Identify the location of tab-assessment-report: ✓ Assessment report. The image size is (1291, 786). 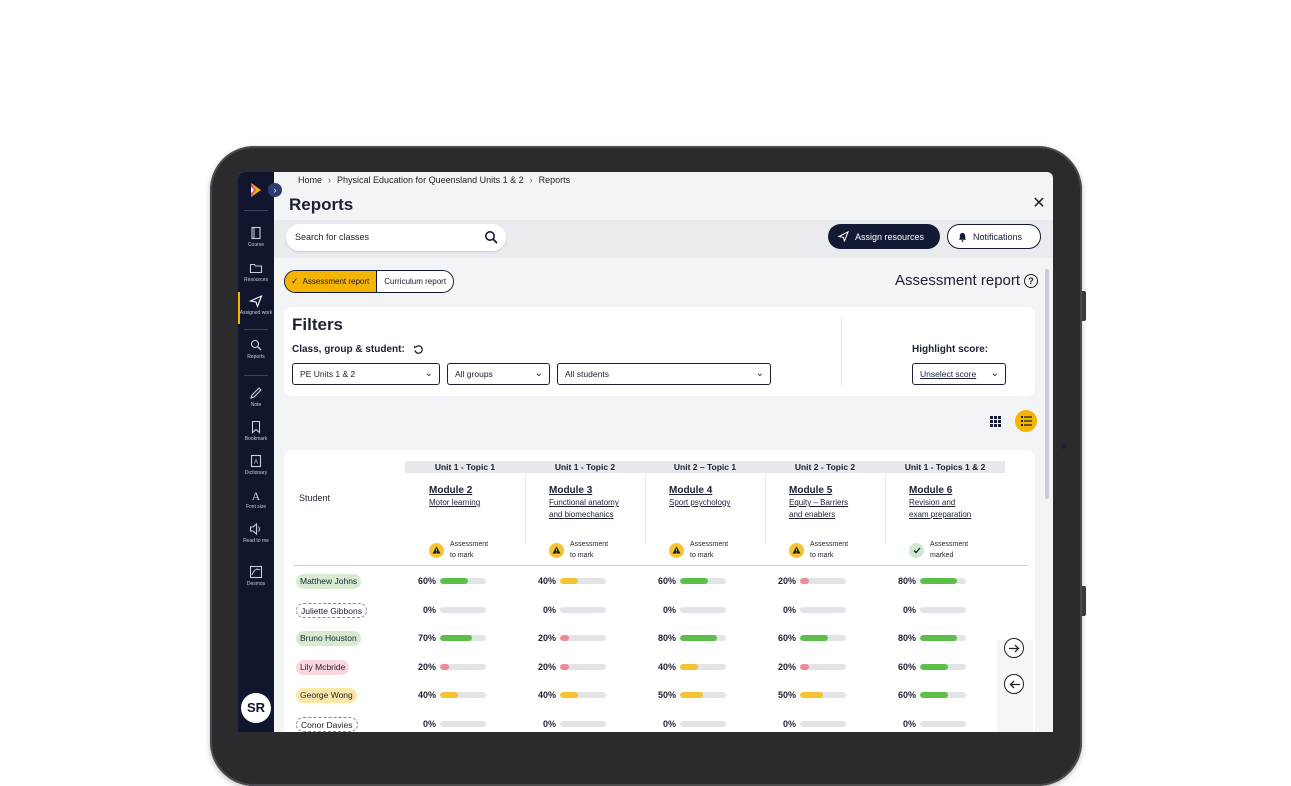
(331, 281).